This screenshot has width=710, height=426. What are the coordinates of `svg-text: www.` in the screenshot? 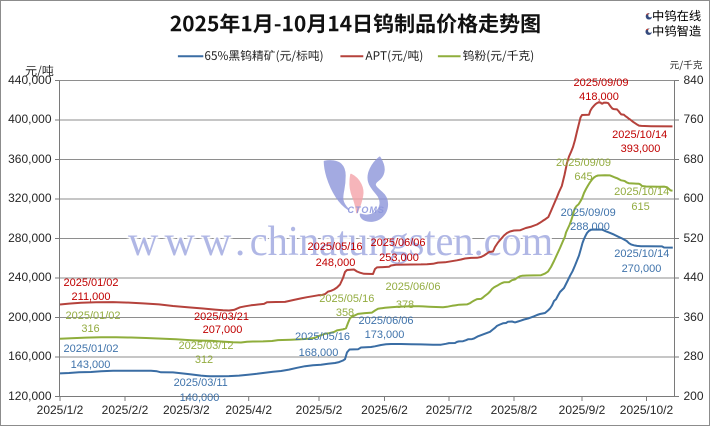 It's located at (190, 242).